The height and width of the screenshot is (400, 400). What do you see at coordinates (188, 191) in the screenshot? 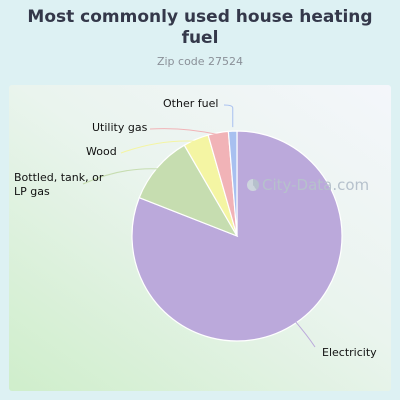
I see `pie-slice-bottled-tank-or-lp-gas` at bounding box center [188, 191].